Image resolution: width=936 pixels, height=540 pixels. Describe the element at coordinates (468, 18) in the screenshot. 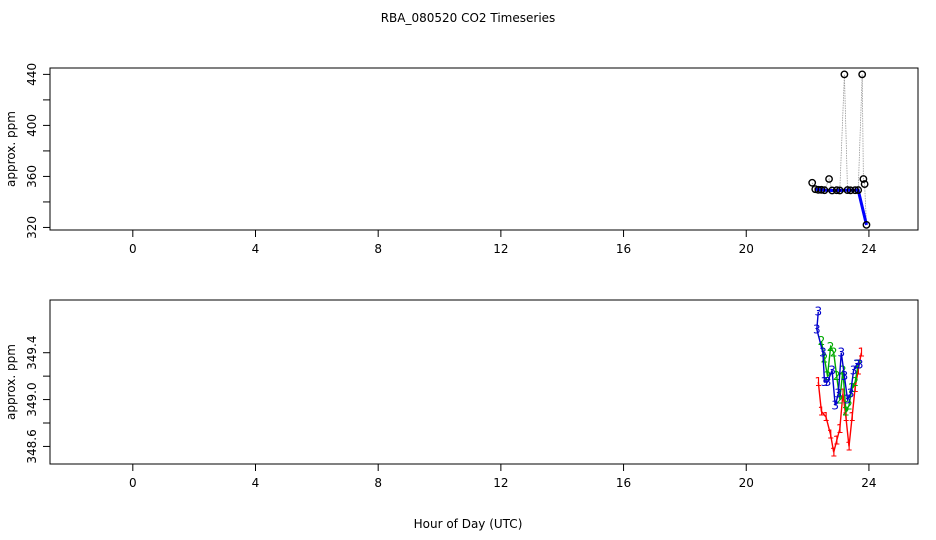

I see `chart-title: RBA_080520 CO2 Timeseries` at that location.